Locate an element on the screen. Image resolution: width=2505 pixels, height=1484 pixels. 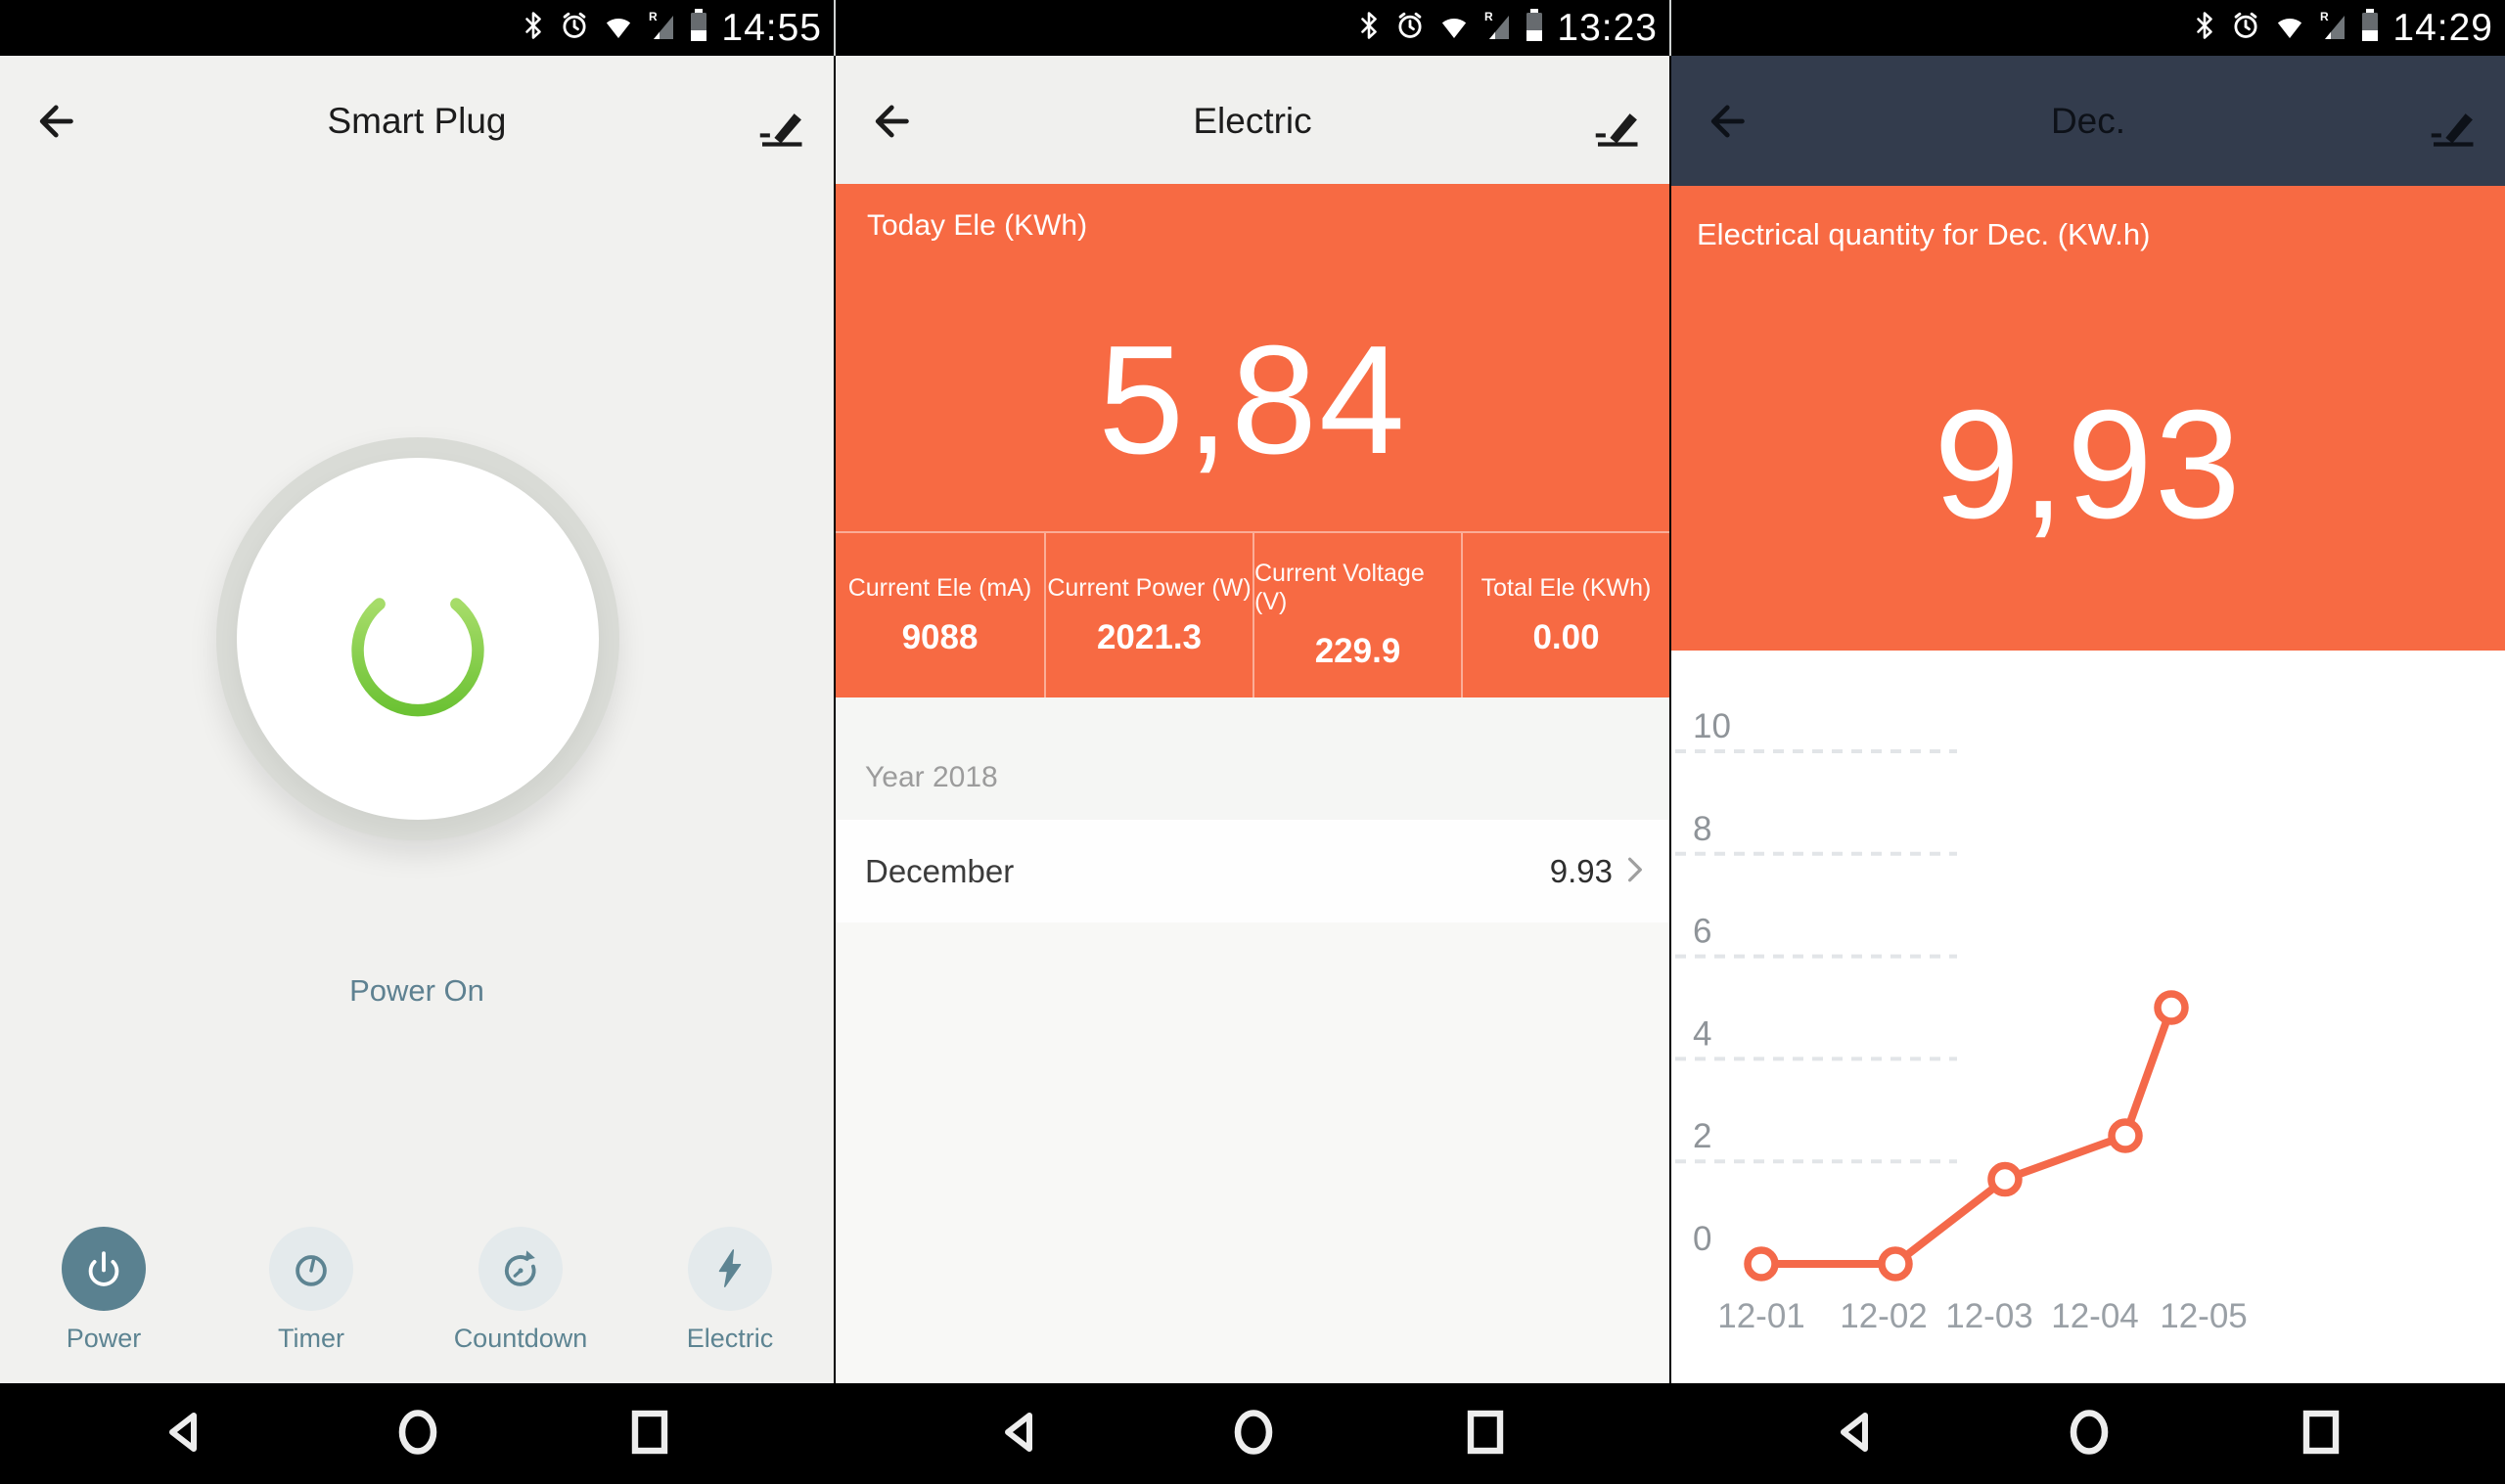
page-title: Dec. is located at coordinates (2088, 120).